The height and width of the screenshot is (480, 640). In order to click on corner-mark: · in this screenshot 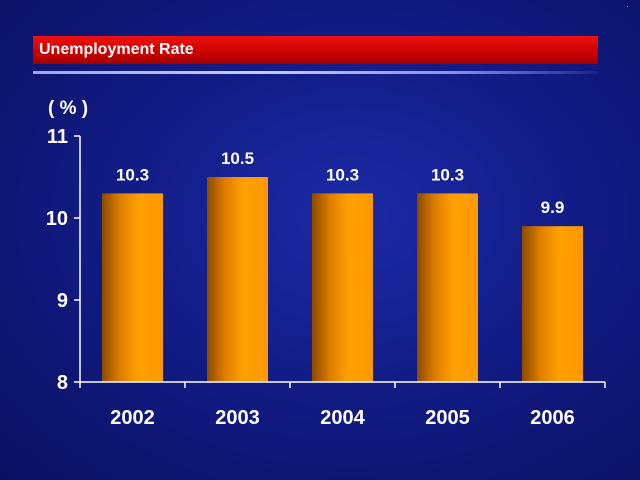, I will do `click(627, 6)`.